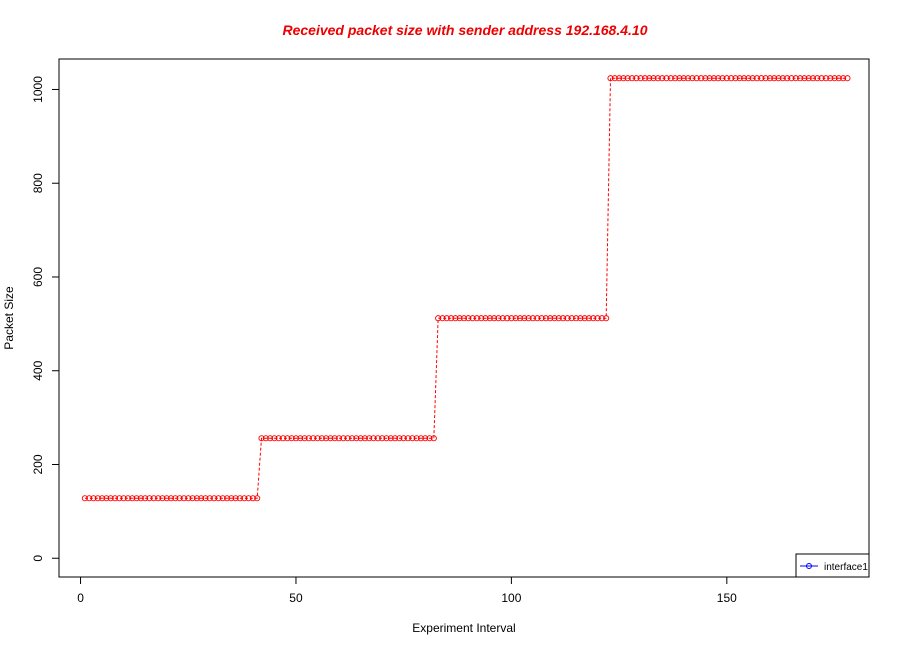 This screenshot has width=900, height=655. What do you see at coordinates (296, 598) in the screenshot?
I see `x-tick-label: 50` at bounding box center [296, 598].